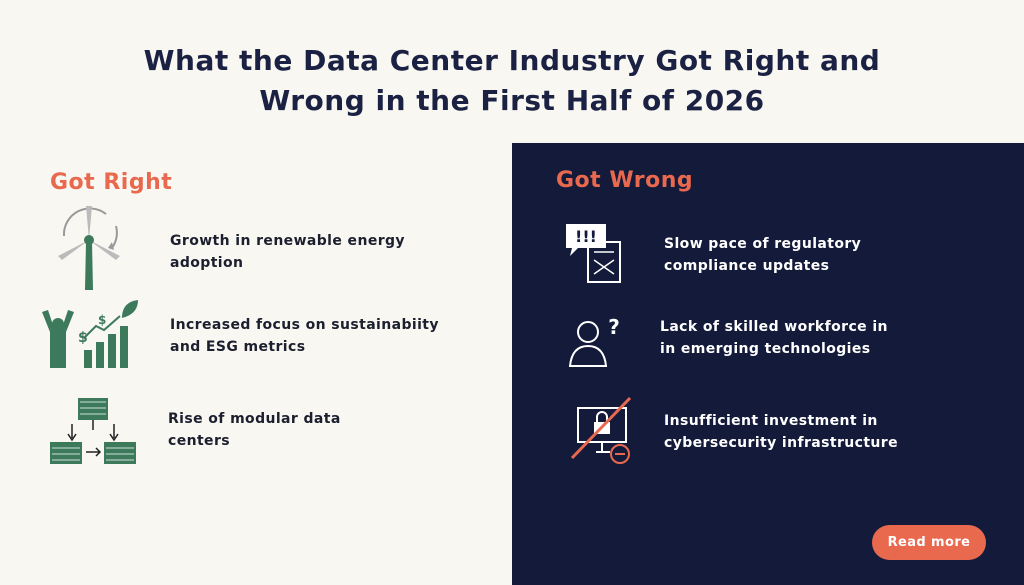 This screenshot has height=585, width=1024. What do you see at coordinates (765, 349) in the screenshot?
I see `item-line: in emerging technologies` at bounding box center [765, 349].